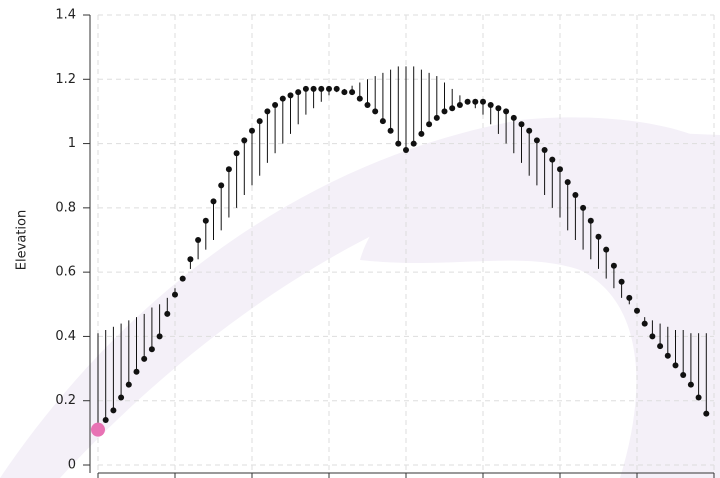 This screenshot has width=720, height=478. I want to click on y-tick-label: 1, so click(72, 143).